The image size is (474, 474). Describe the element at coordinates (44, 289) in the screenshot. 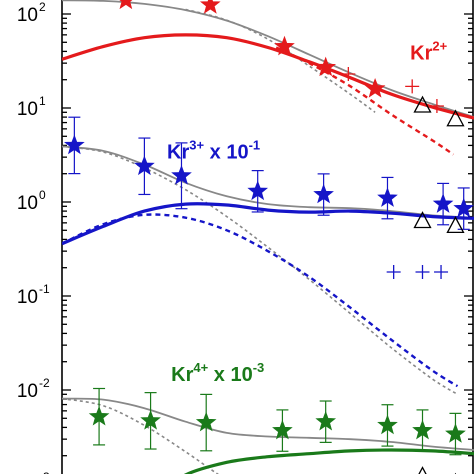

I see `y-tick-exponent: -1` at that location.